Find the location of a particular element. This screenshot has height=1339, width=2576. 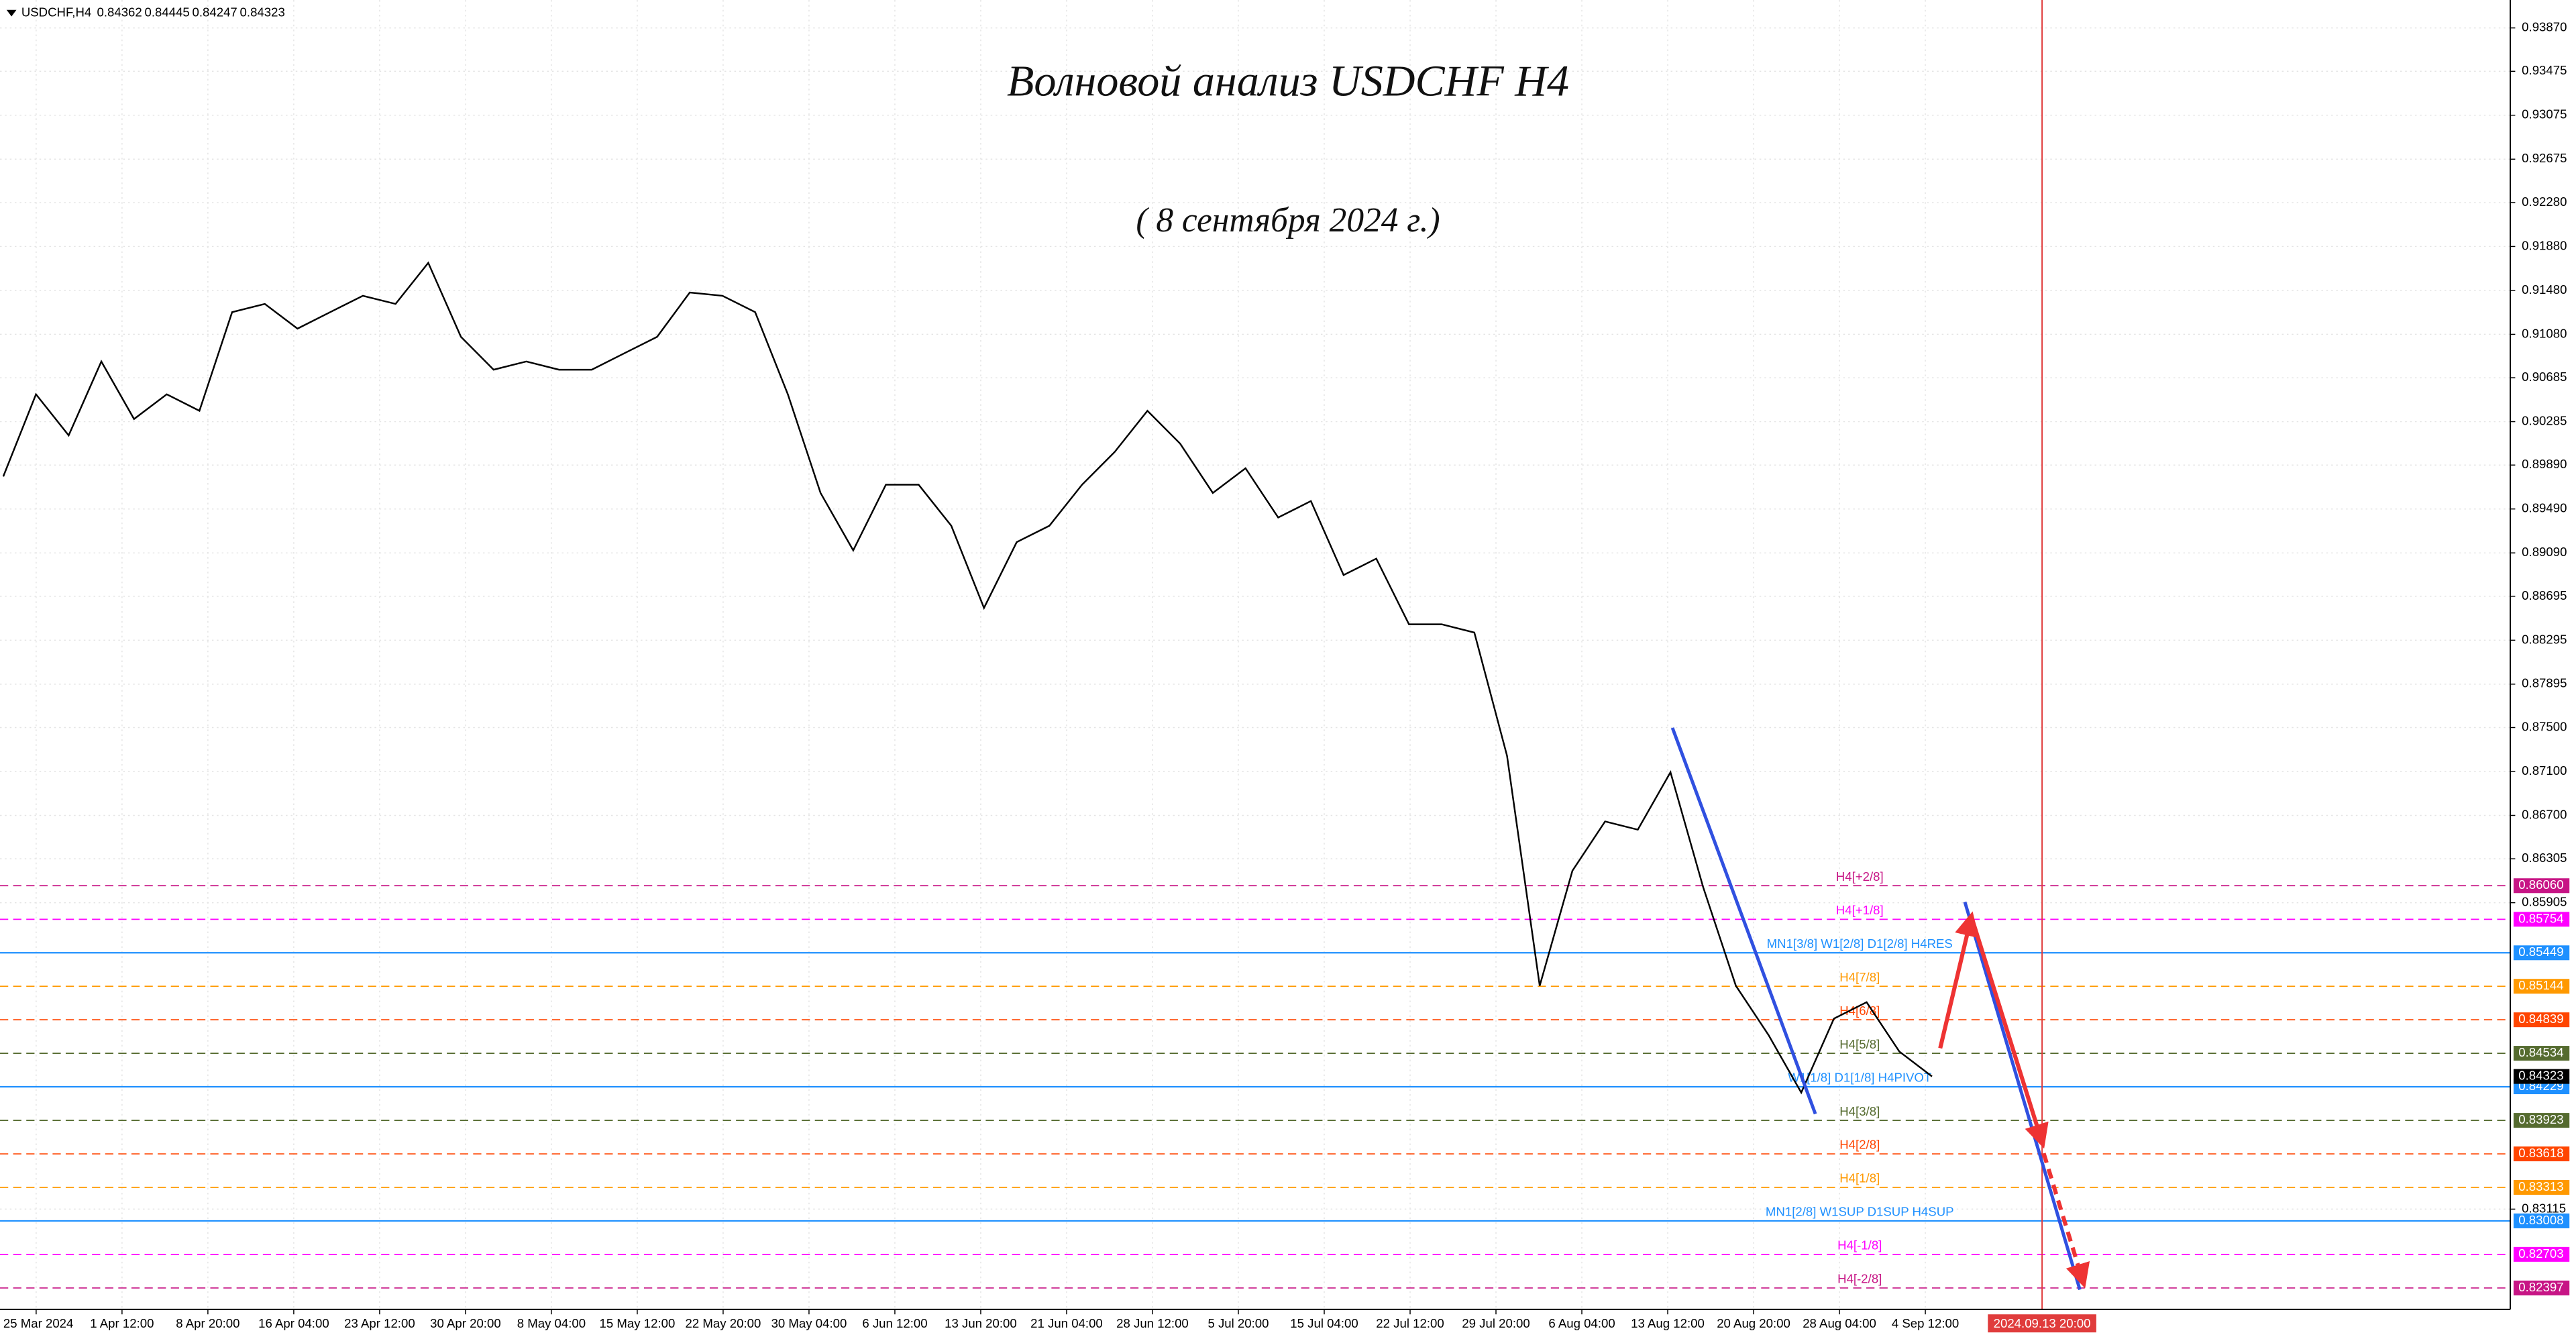

x-tick-label: 1 Apr 12:00 is located at coordinates (122, 1323).